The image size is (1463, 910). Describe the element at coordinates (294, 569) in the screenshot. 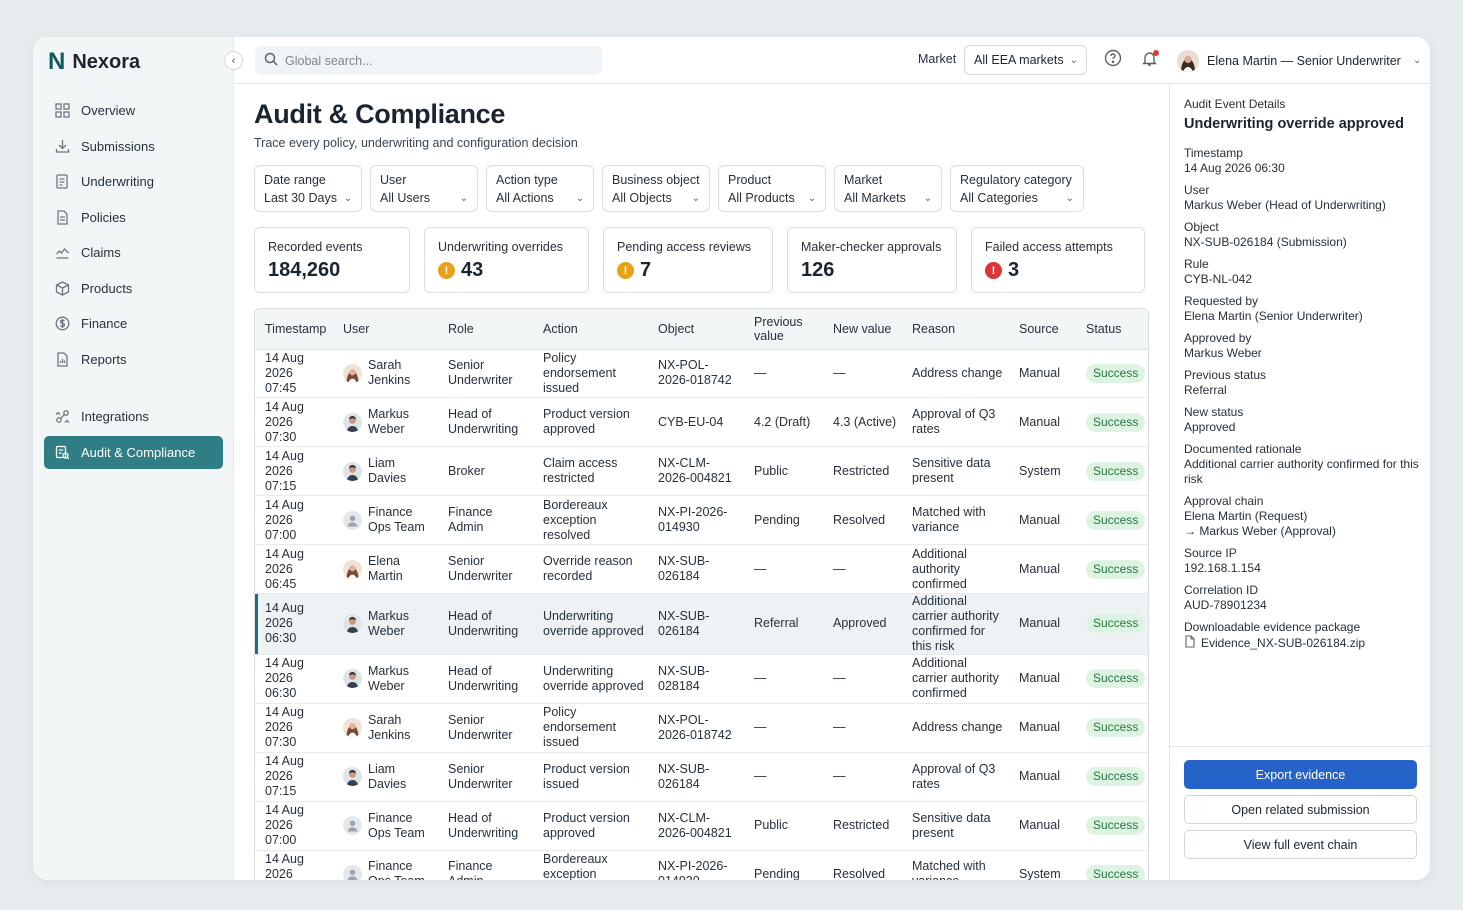

I see `cell-timestamp: 14 Aug 2026 06:45` at that location.